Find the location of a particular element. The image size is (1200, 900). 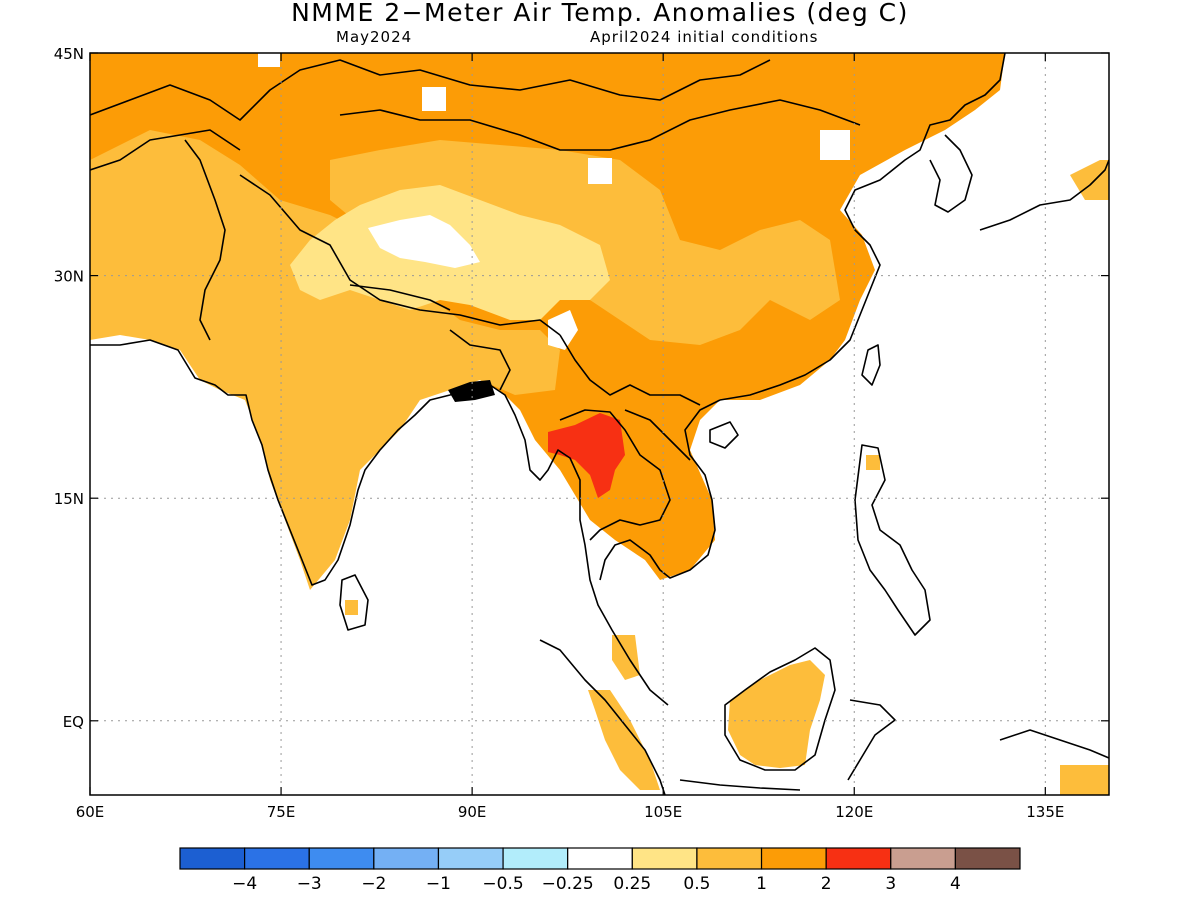

border-myanmar-china is located at coordinates (630, 370).